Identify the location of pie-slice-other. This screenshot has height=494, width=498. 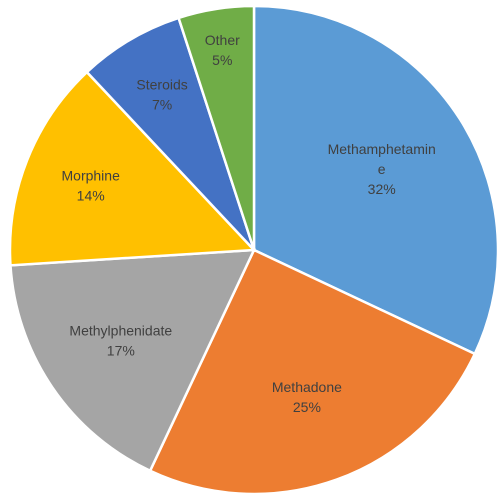
(216, 127).